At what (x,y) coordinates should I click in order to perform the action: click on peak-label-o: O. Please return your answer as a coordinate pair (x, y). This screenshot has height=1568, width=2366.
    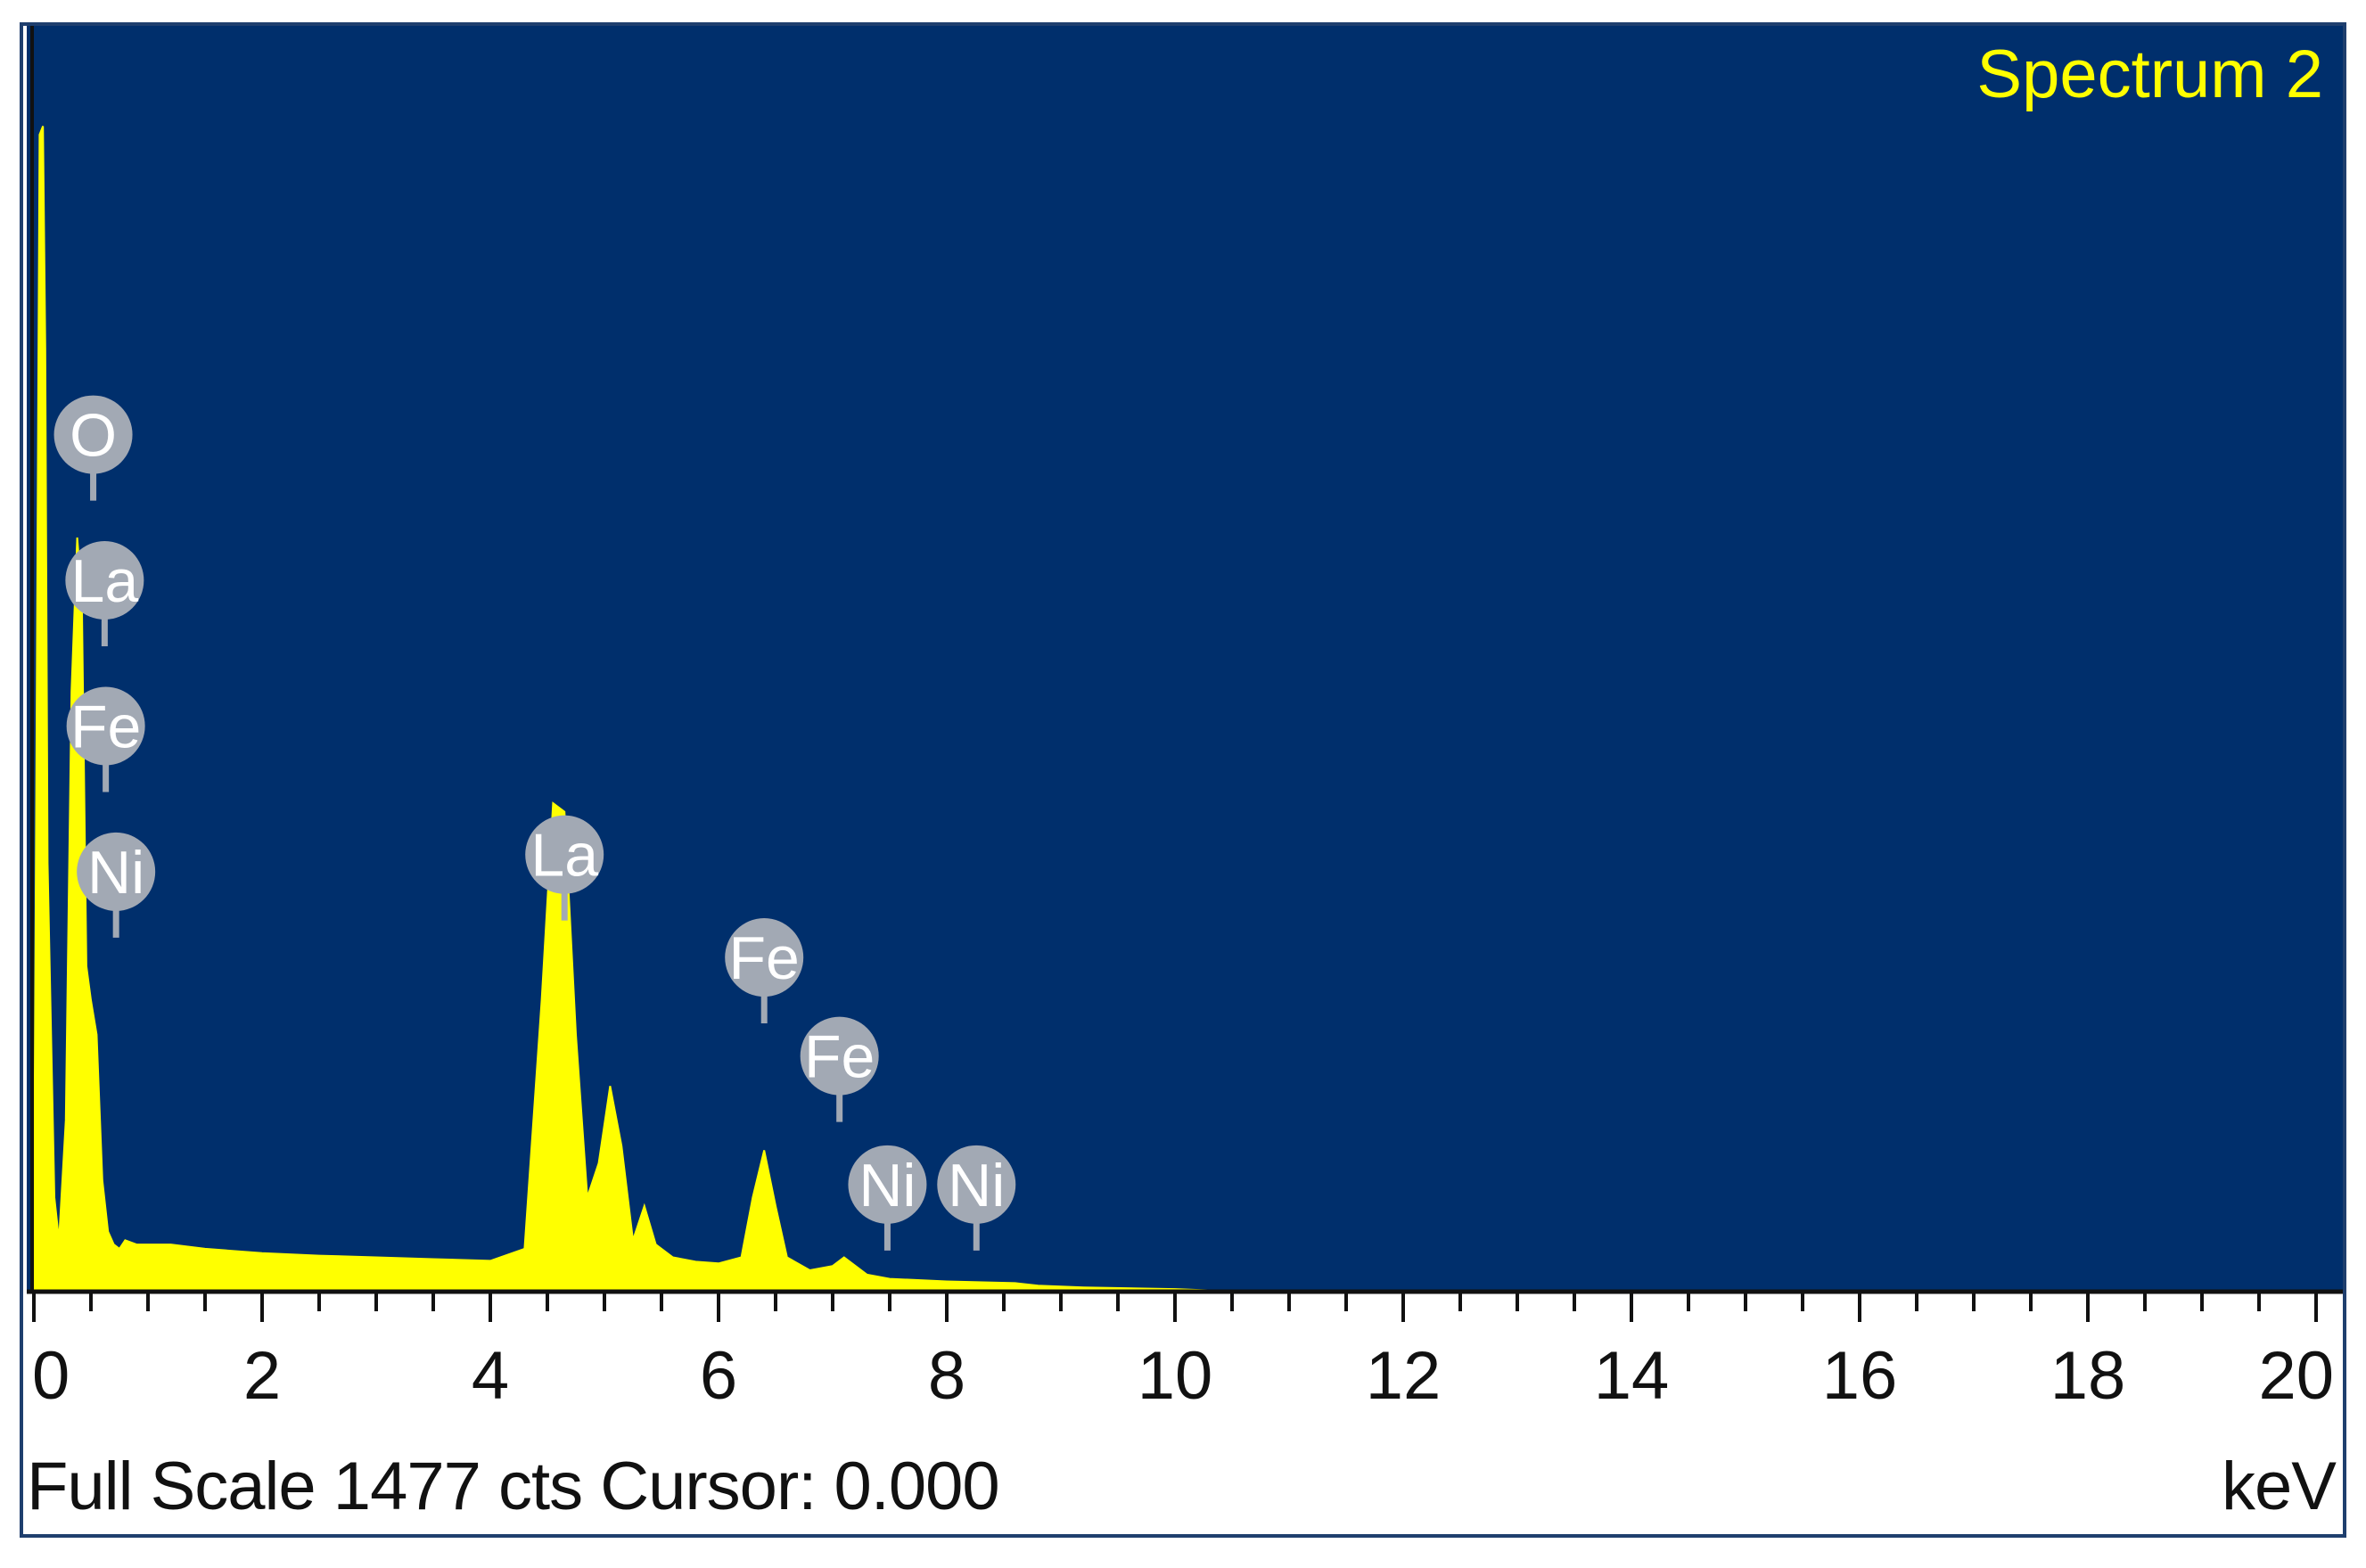
    Looking at the image, I should click on (93, 448).